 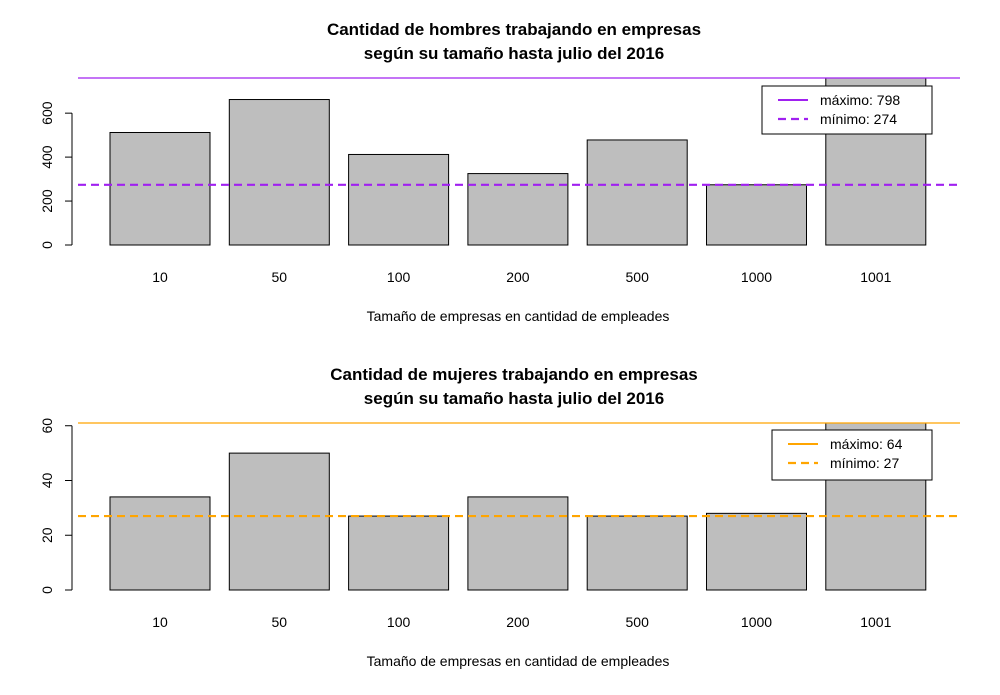 What do you see at coordinates (47, 535) in the screenshot?
I see `y-tick-label: 20` at bounding box center [47, 535].